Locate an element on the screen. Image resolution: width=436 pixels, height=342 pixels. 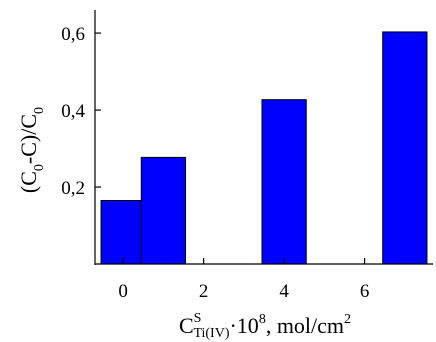
y-axis-label: (C0-C)/C0 is located at coordinates (31, 150).